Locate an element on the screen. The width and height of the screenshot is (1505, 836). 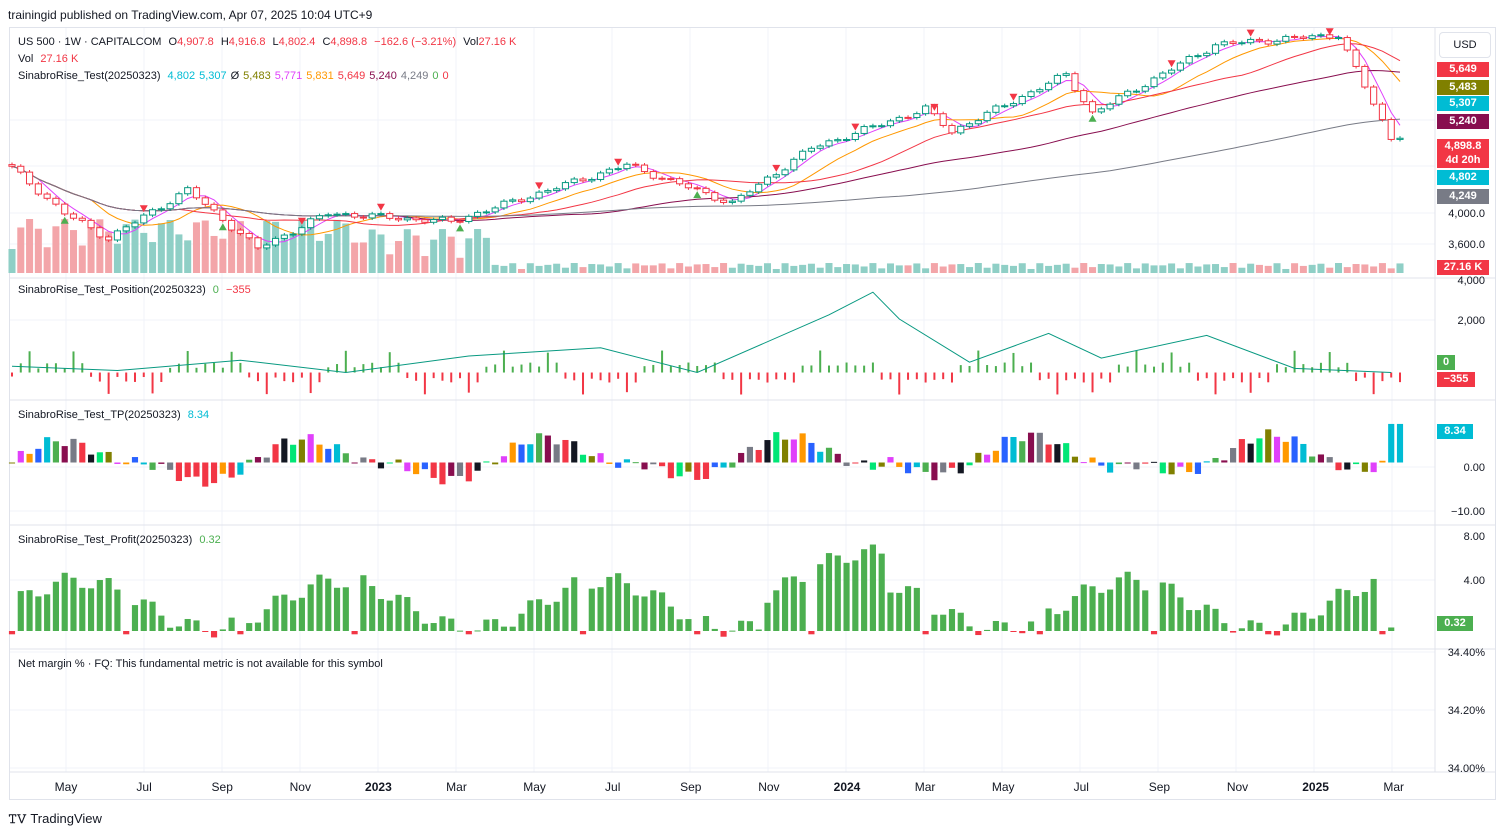
currency-button: USD is located at coordinates (1465, 45).